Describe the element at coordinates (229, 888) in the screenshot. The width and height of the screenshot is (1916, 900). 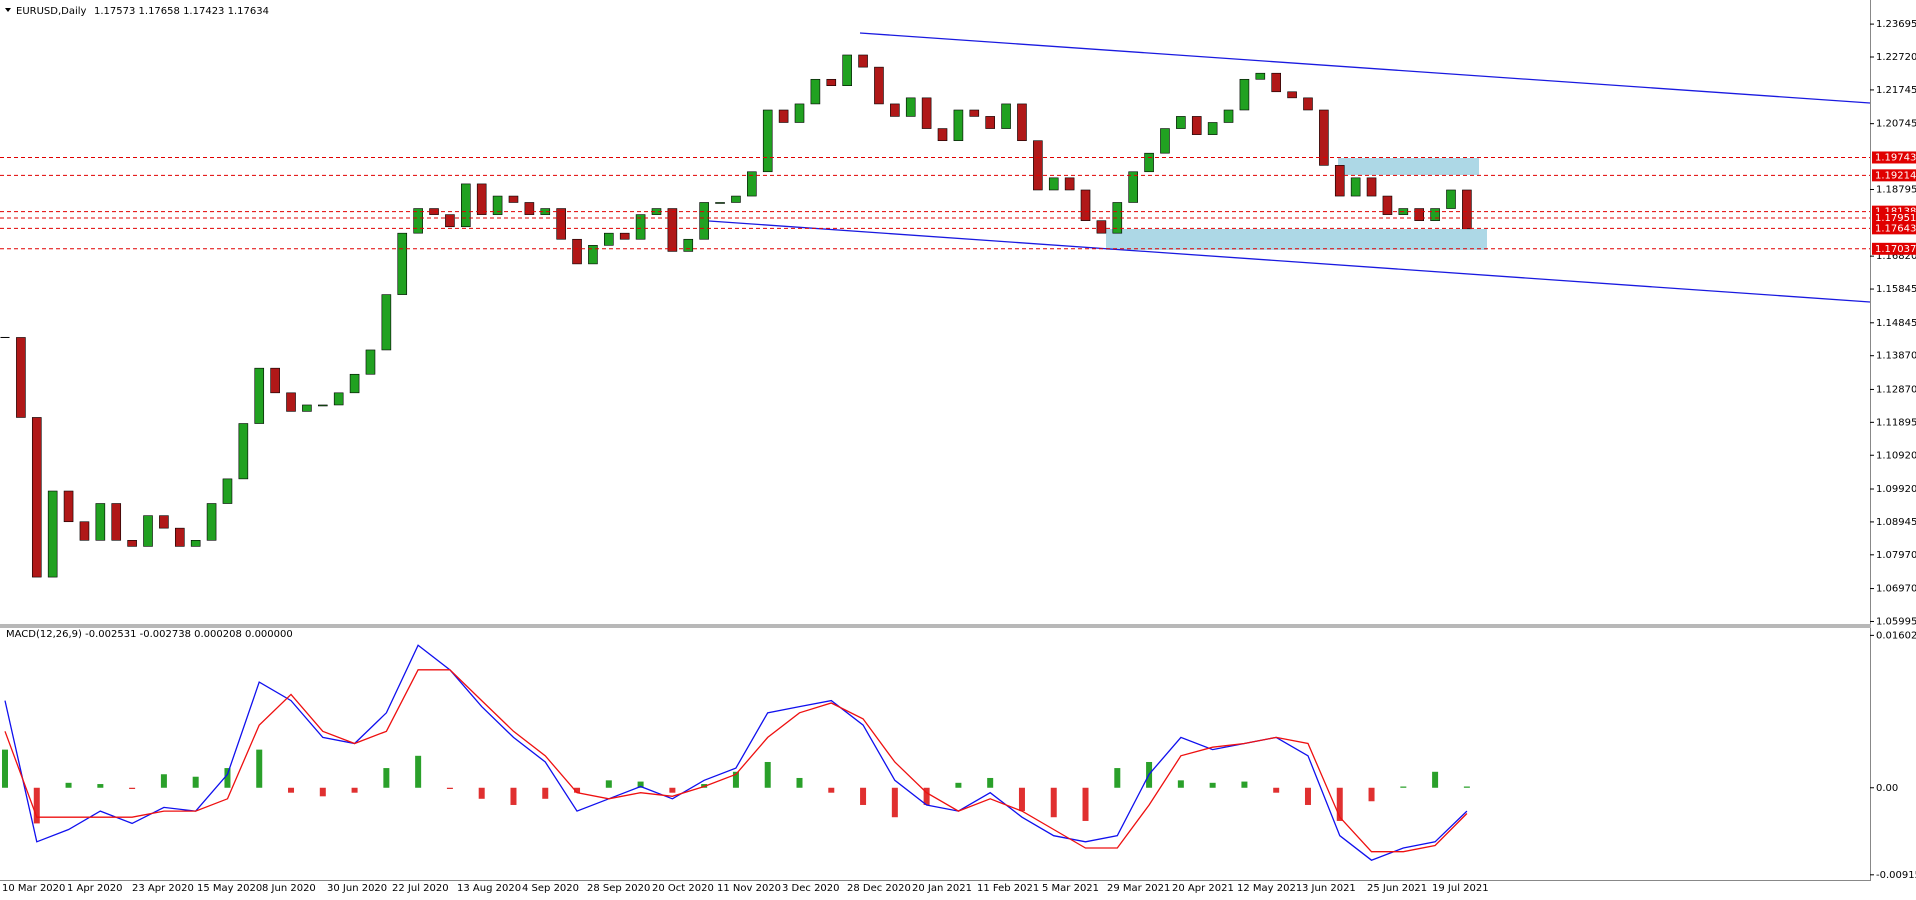
I see `x-tick-label: 15 May 2020` at that location.